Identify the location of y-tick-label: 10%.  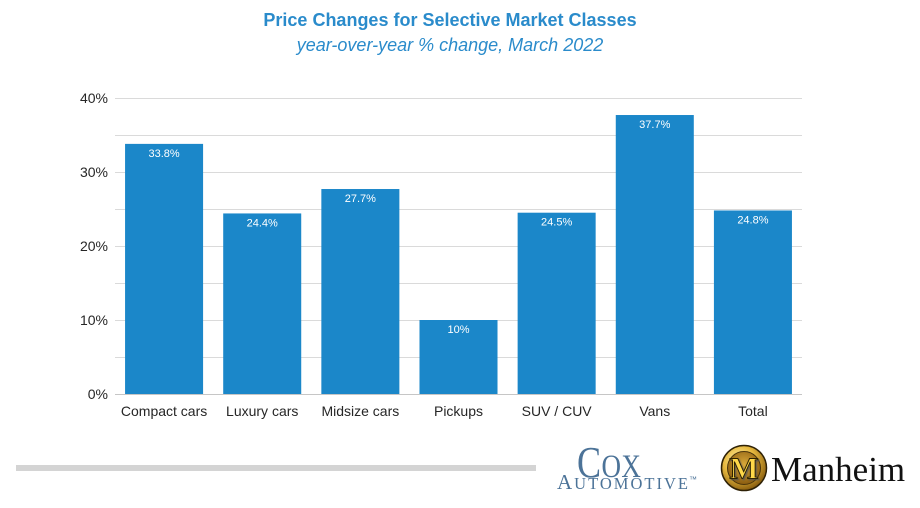
(94, 320).